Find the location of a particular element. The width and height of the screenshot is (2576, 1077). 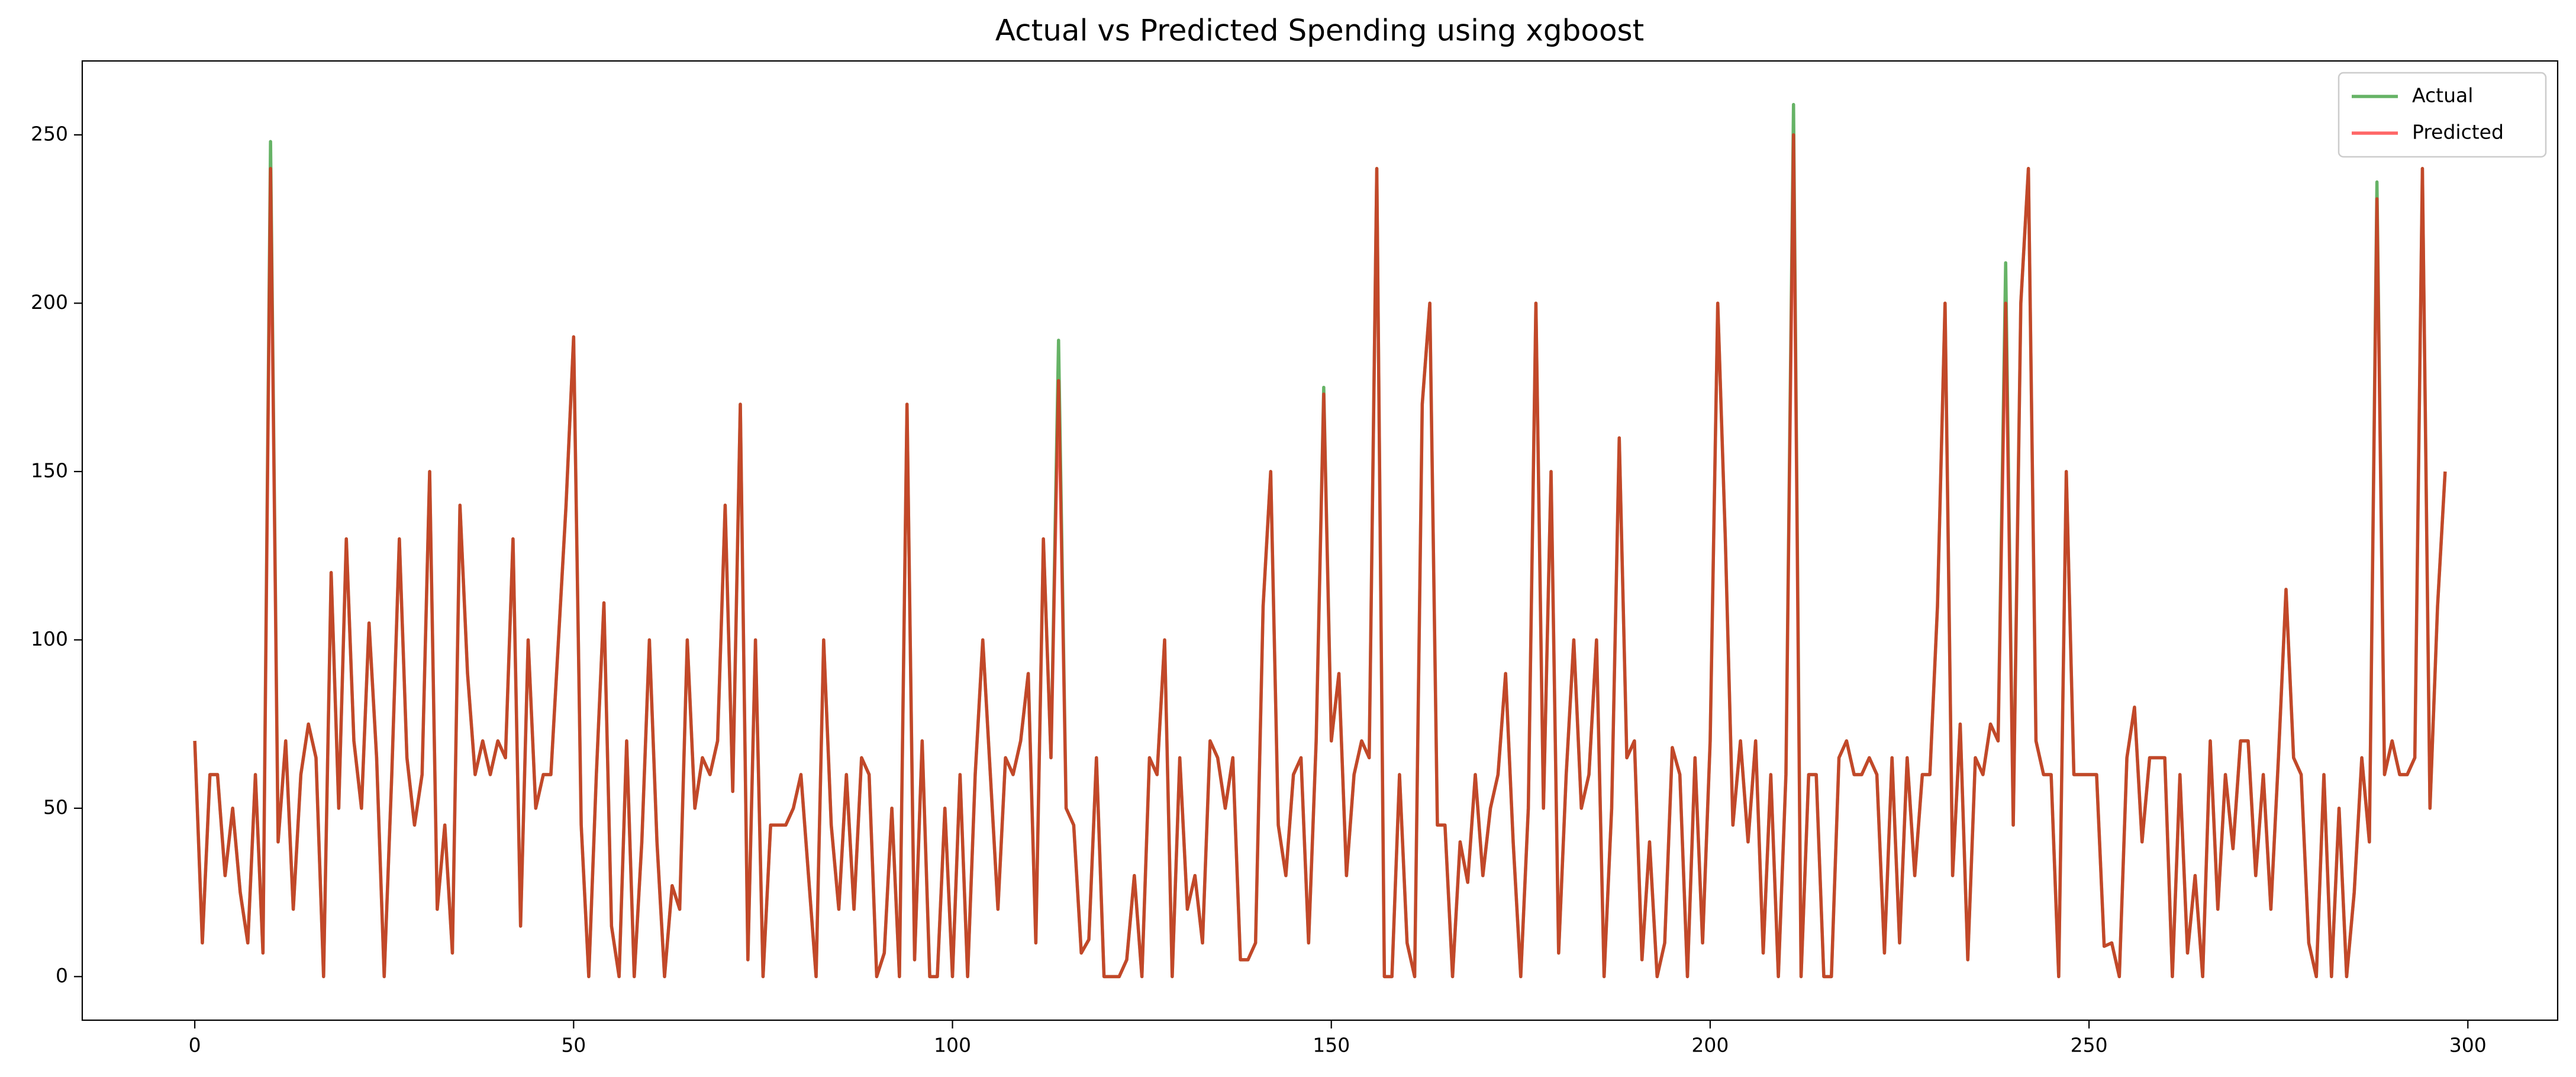

y-tick-label: 250 is located at coordinates (49, 133).